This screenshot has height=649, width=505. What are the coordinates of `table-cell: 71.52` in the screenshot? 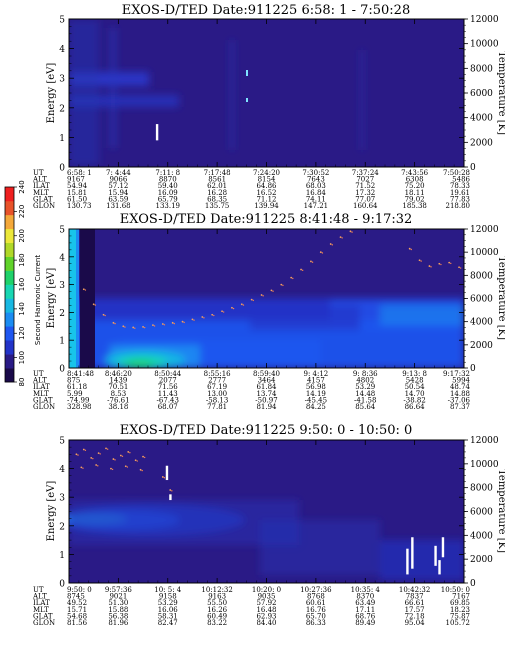 It's located at (365, 186).